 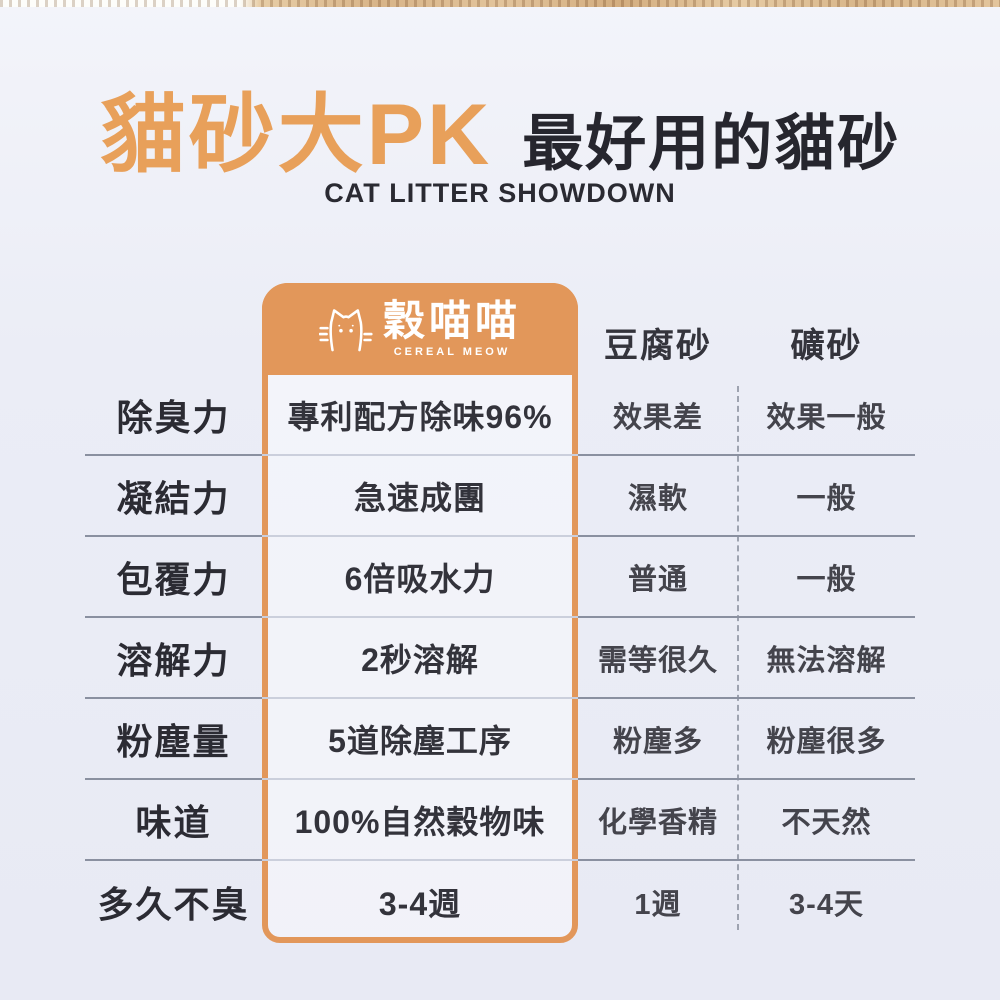 I want to click on brand-value: 3-4週, so click(x=420, y=903).